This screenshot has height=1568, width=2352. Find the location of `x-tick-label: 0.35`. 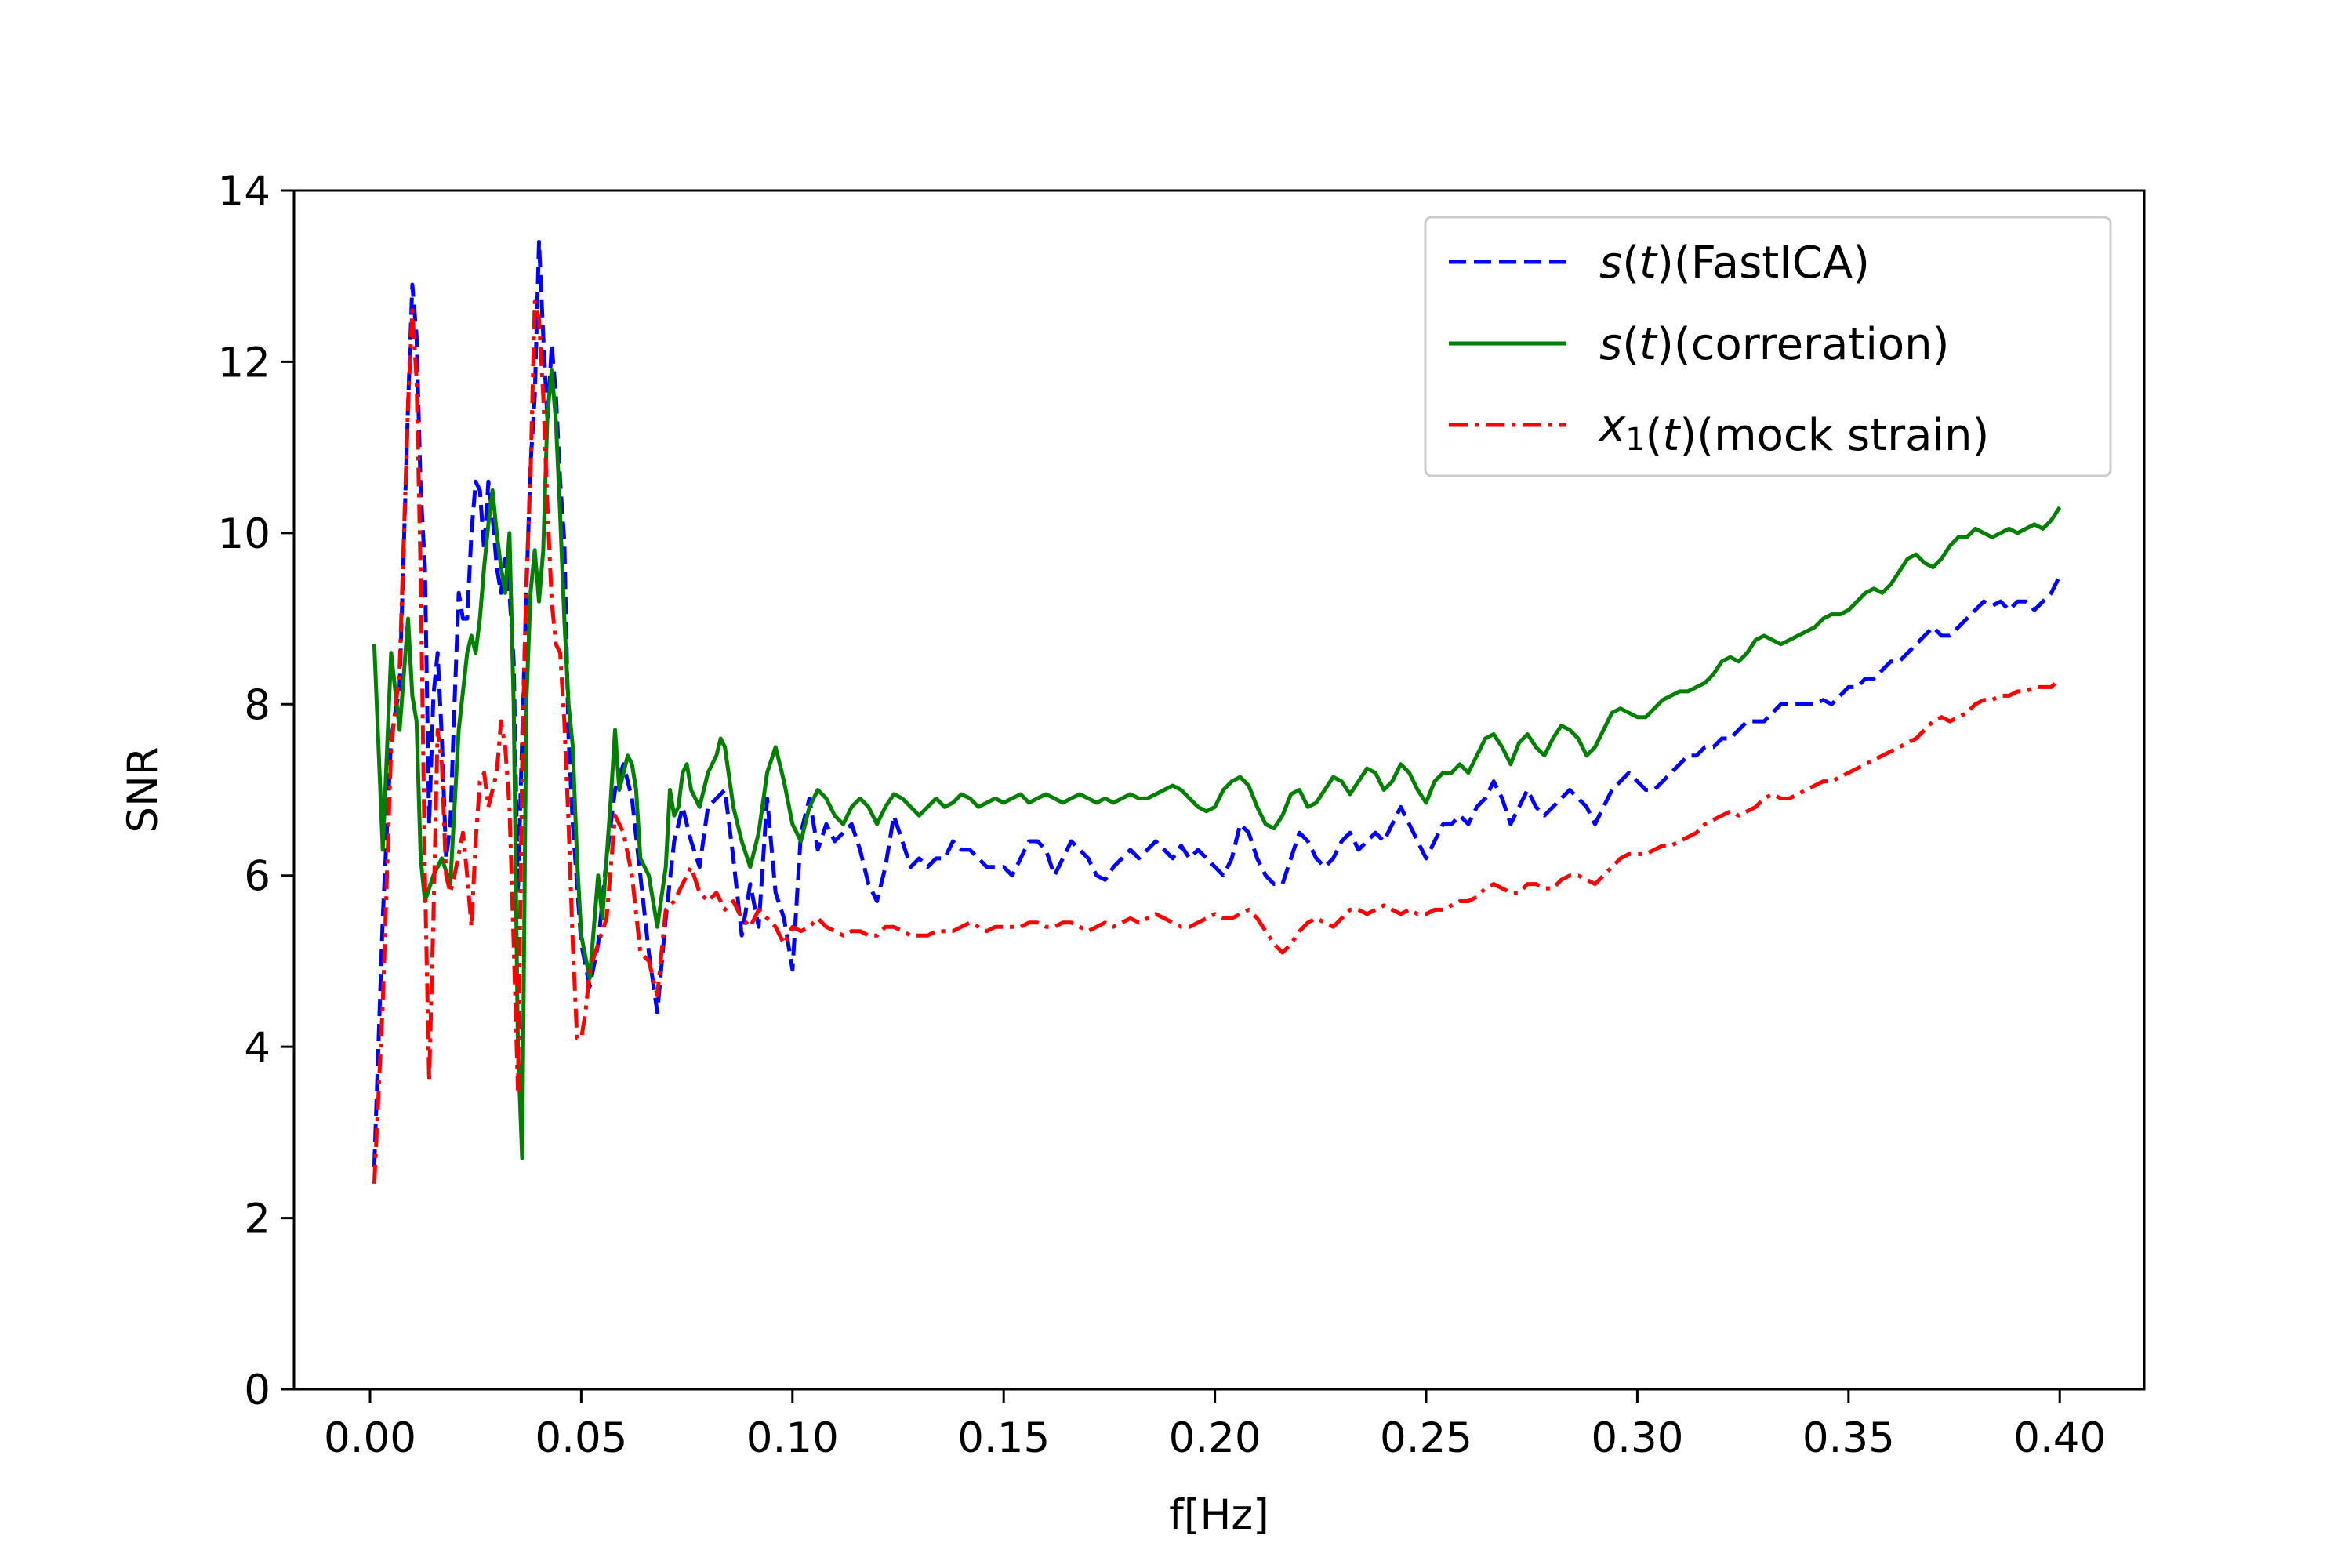

x-tick-label: 0.35 is located at coordinates (1848, 1438).